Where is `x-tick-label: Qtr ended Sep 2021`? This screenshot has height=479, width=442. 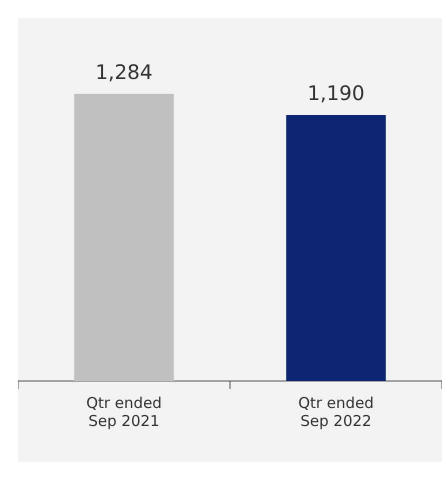 x-tick-label: Qtr ended Sep 2021 is located at coordinates (124, 412).